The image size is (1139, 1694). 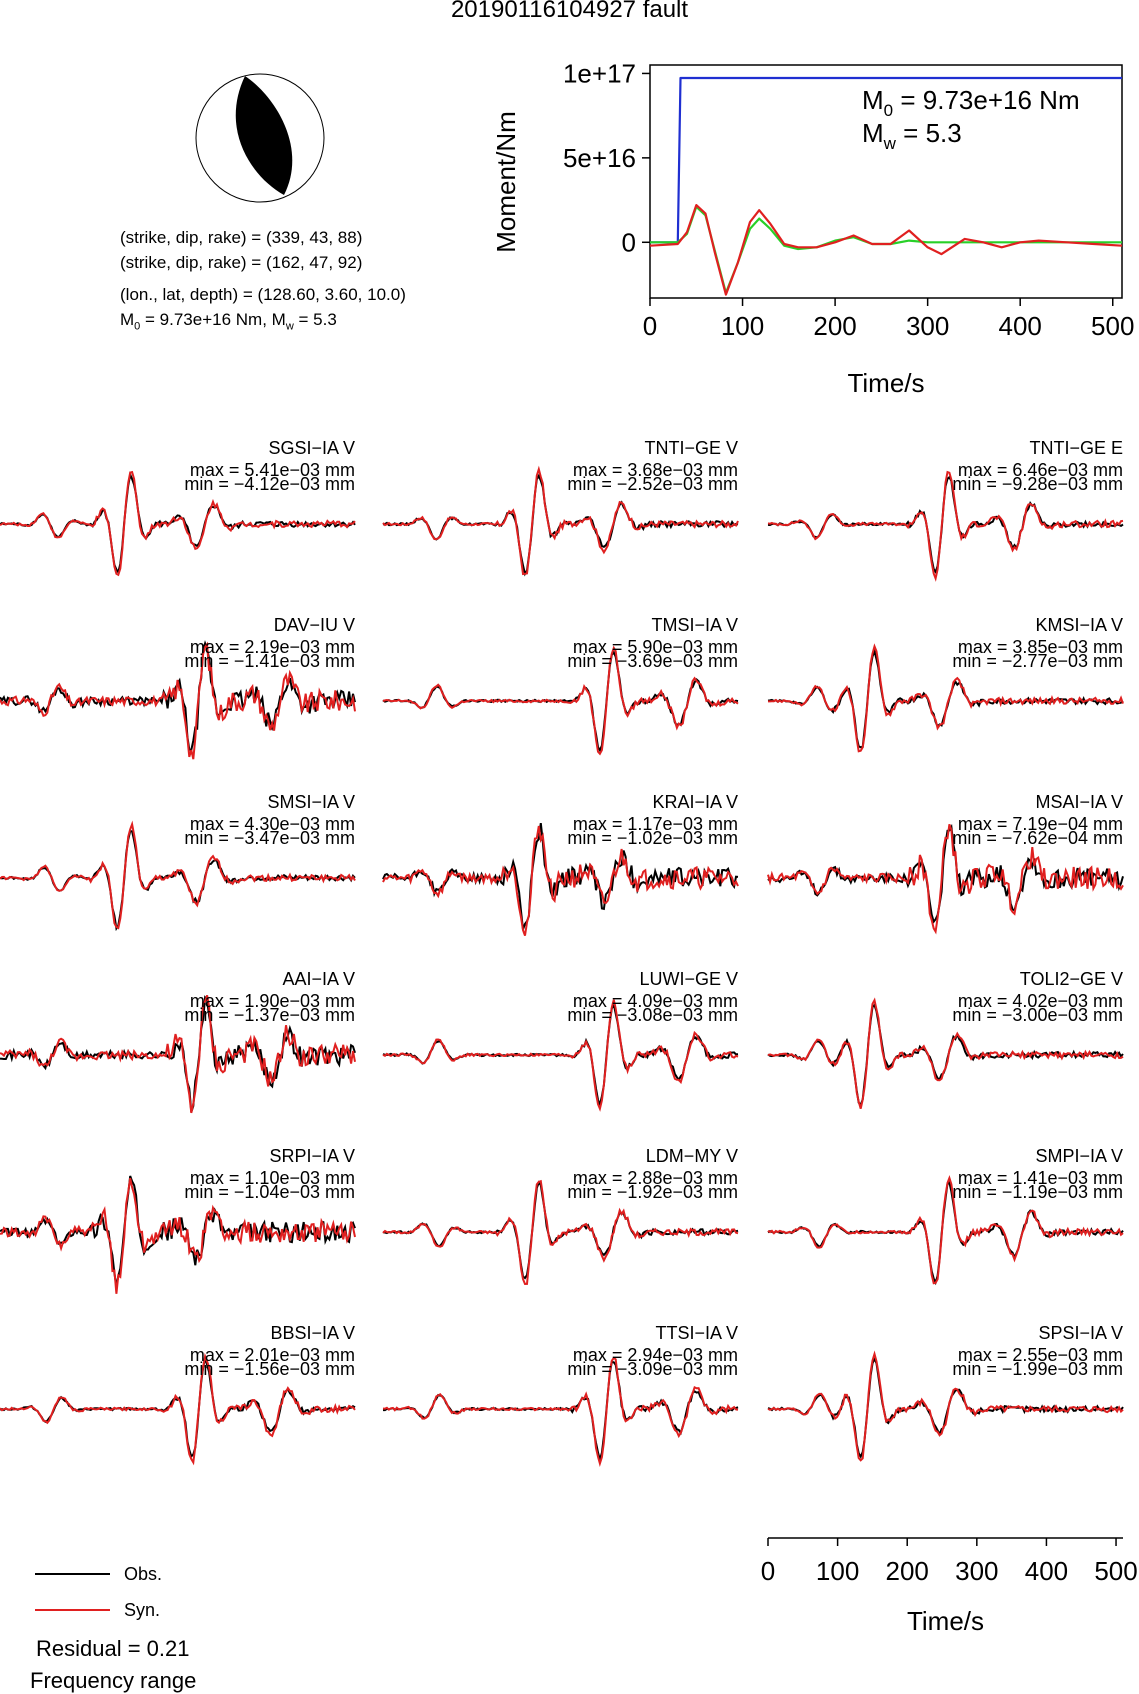 I want to click on figure-title: 20190116104927 fault, so click(x=569, y=11).